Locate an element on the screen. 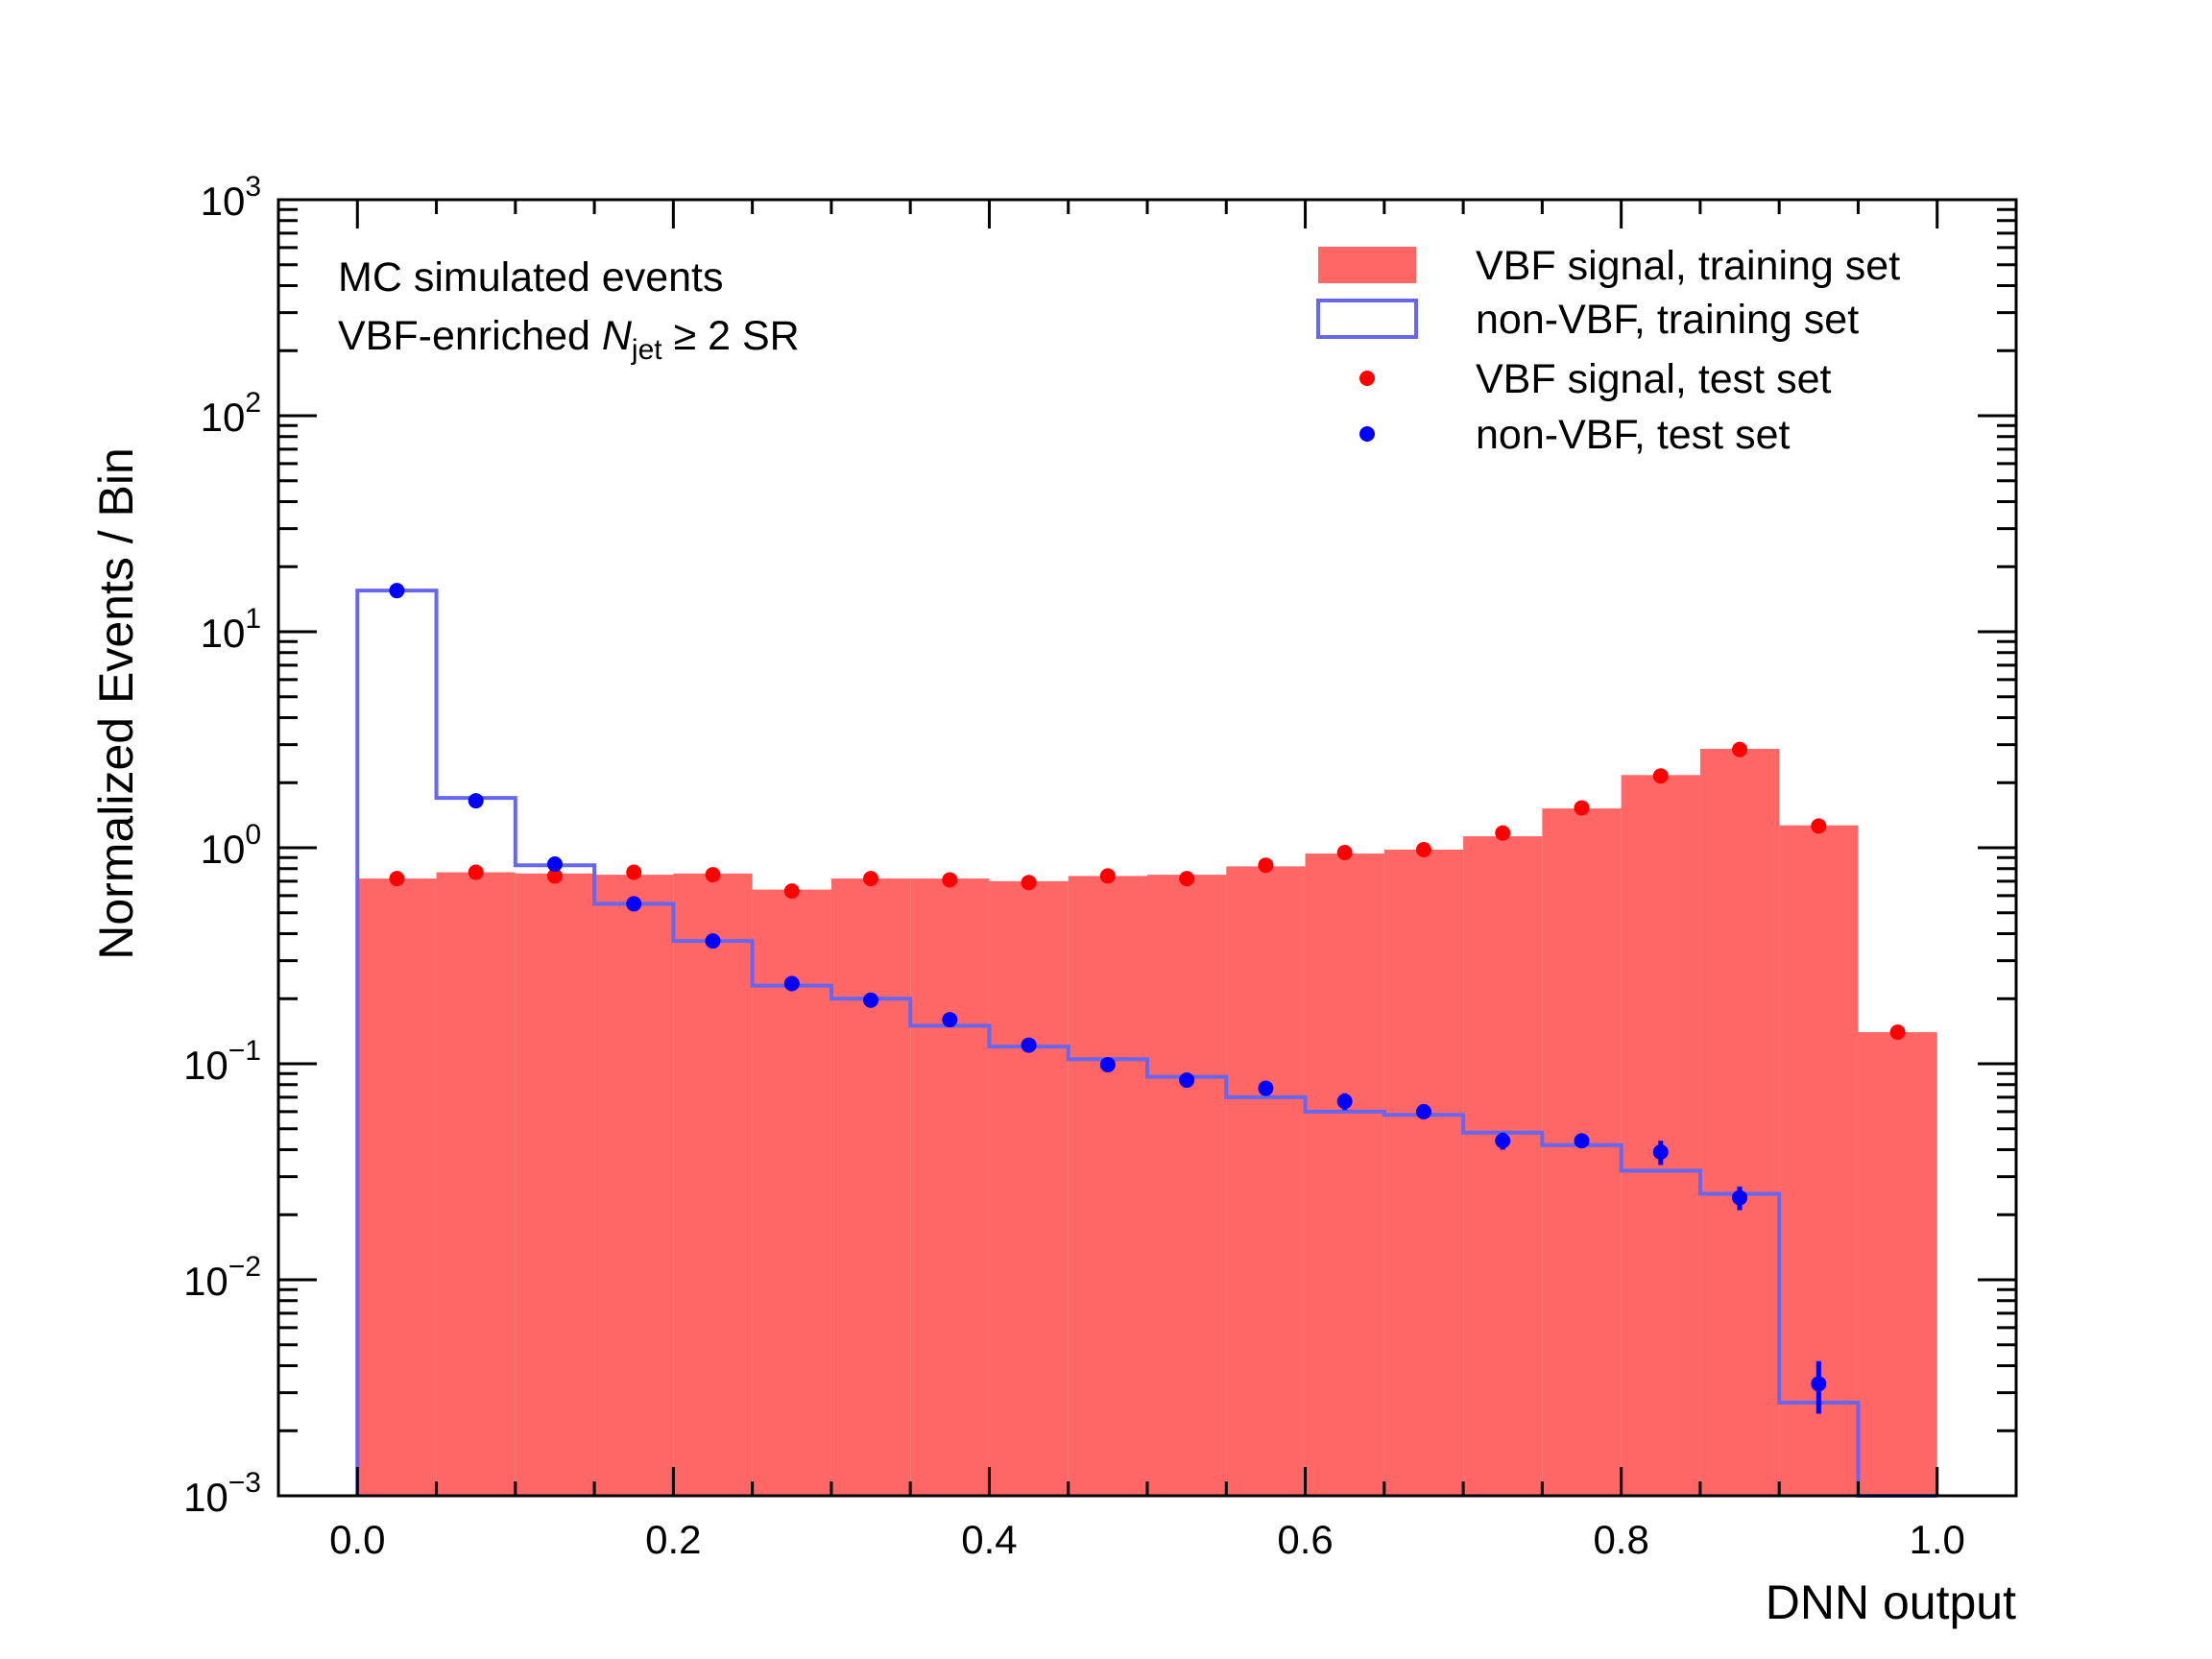 This screenshot has height=1659, width=2212. annotation-line-1: MC simulated events is located at coordinates (531, 278).